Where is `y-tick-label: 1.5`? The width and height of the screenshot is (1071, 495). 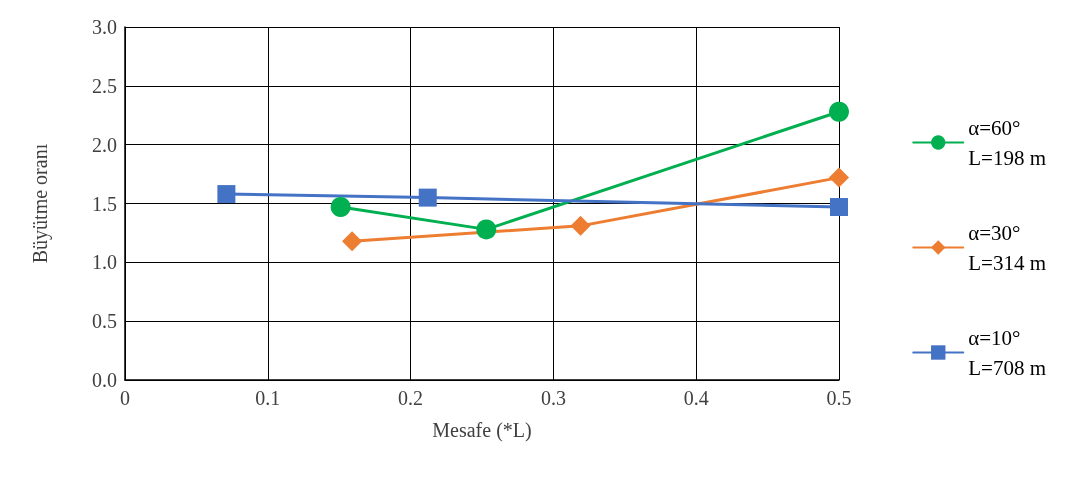 y-tick-label: 1.5 is located at coordinates (104, 203).